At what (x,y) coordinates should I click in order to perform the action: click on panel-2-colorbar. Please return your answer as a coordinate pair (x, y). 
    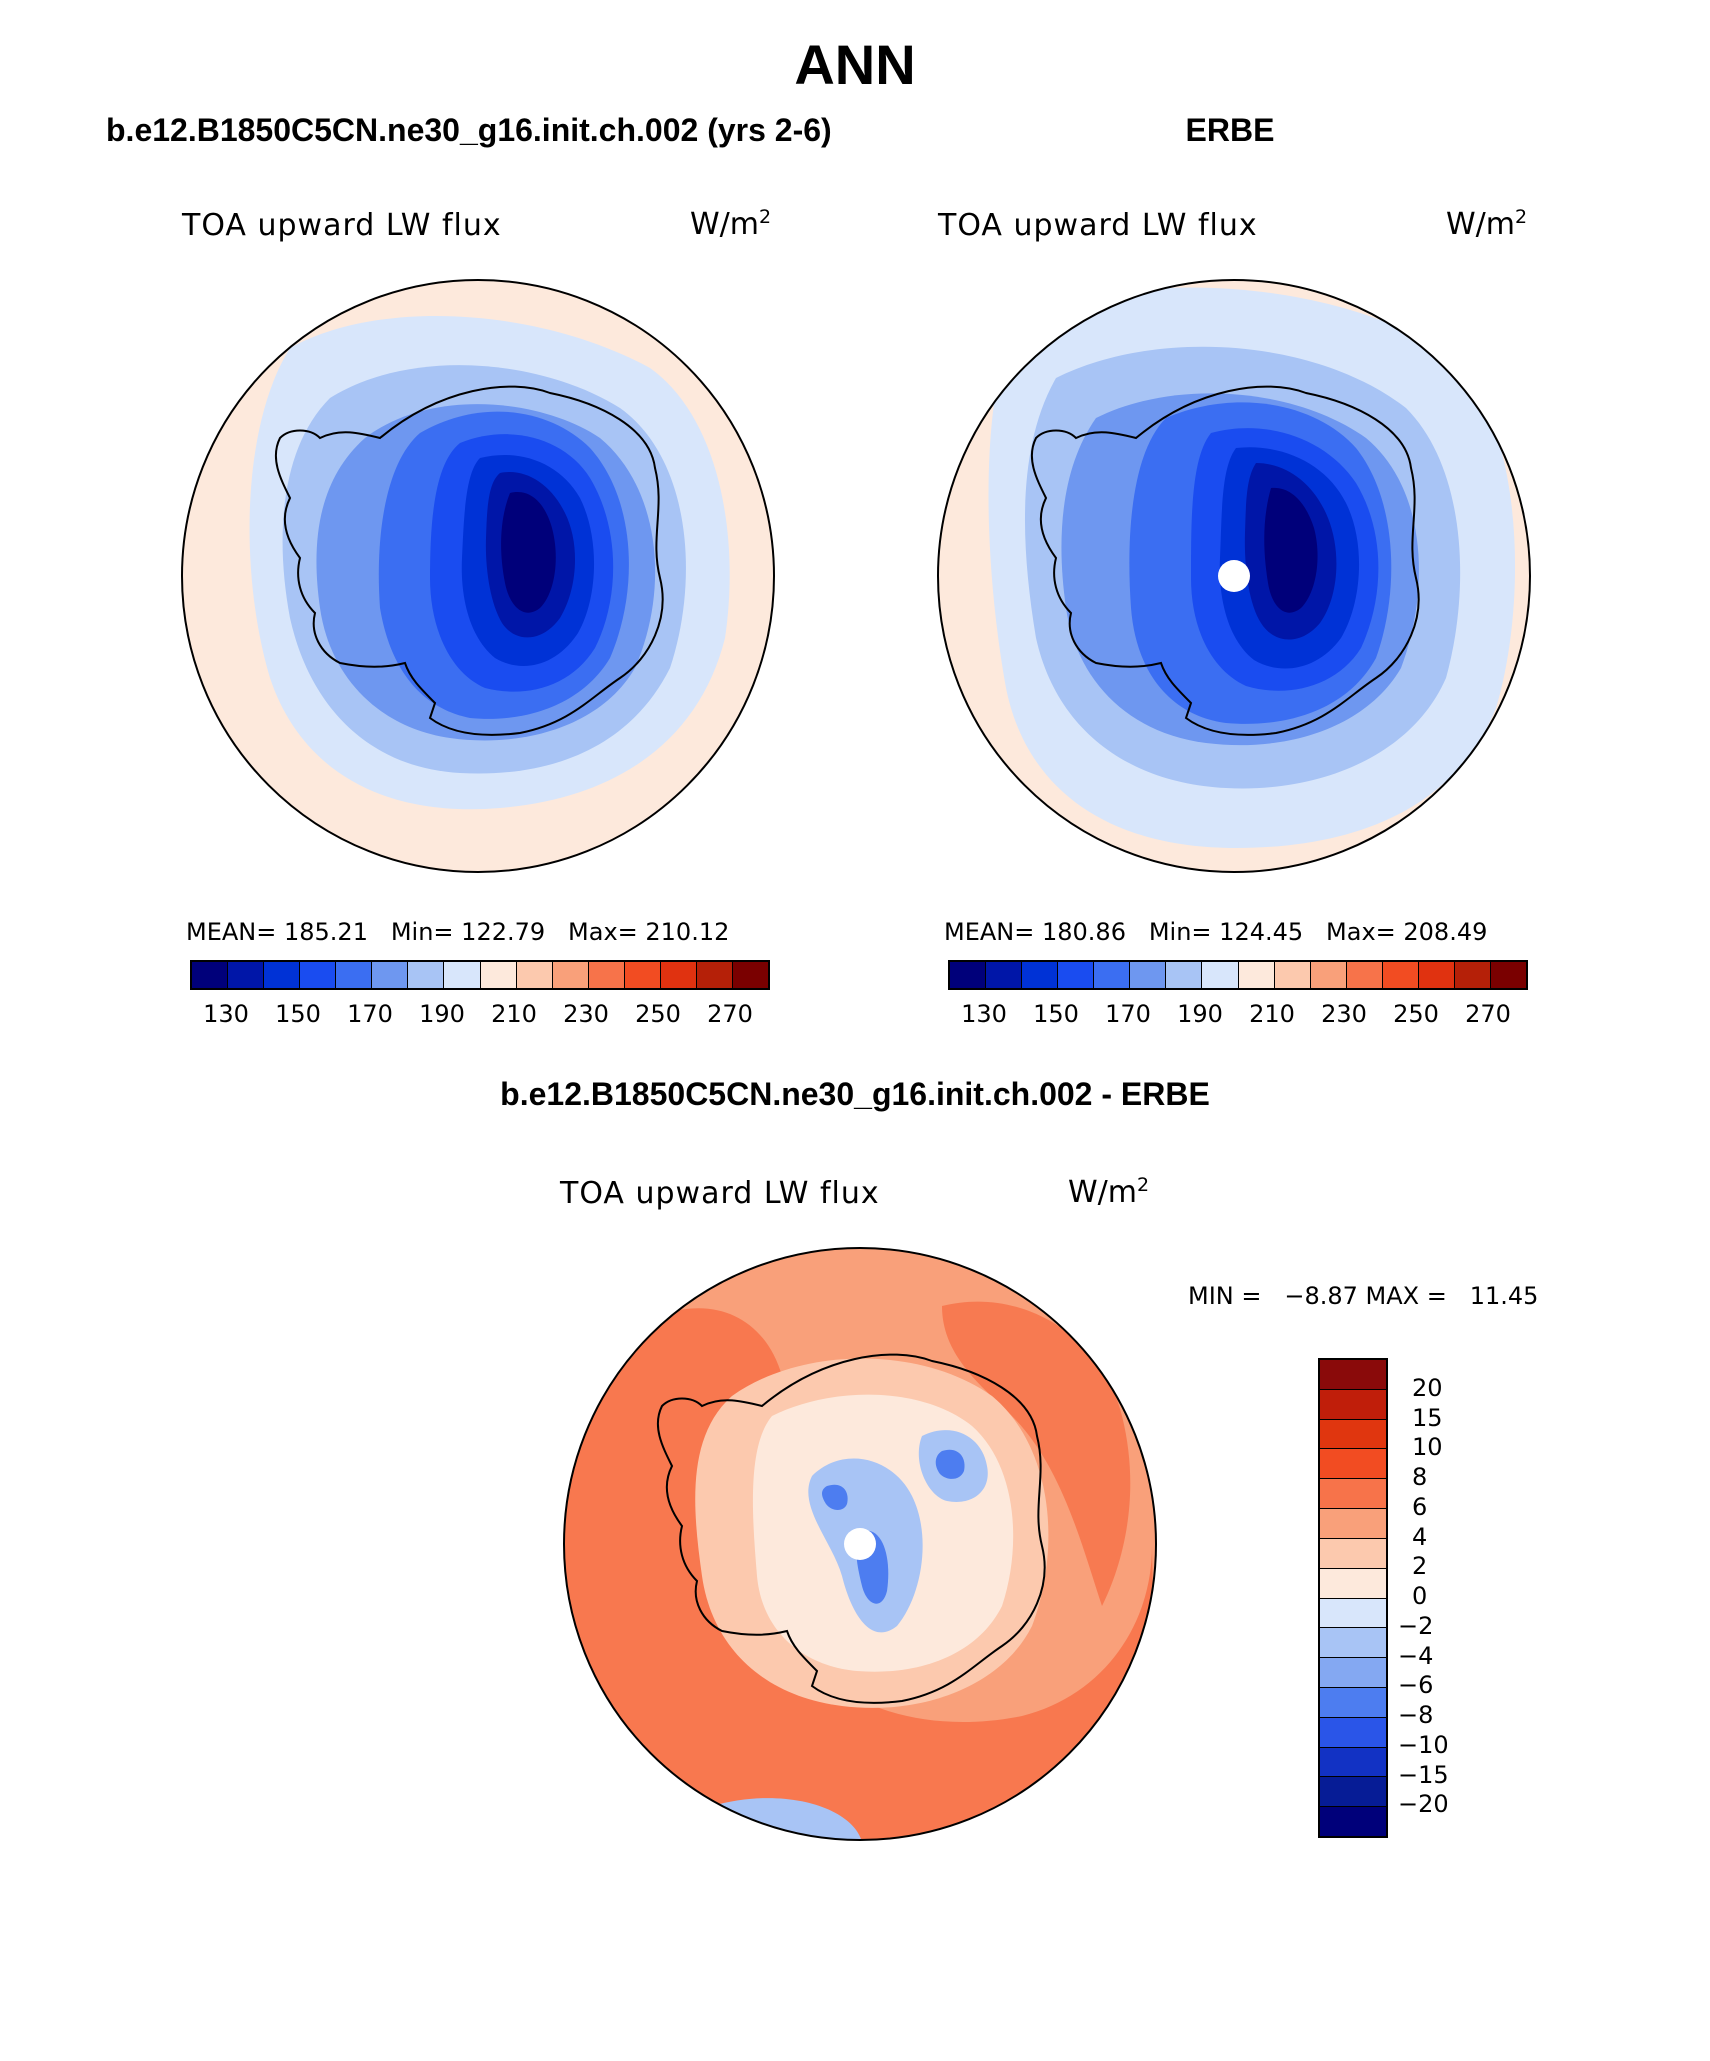
    Looking at the image, I should click on (1238, 975).